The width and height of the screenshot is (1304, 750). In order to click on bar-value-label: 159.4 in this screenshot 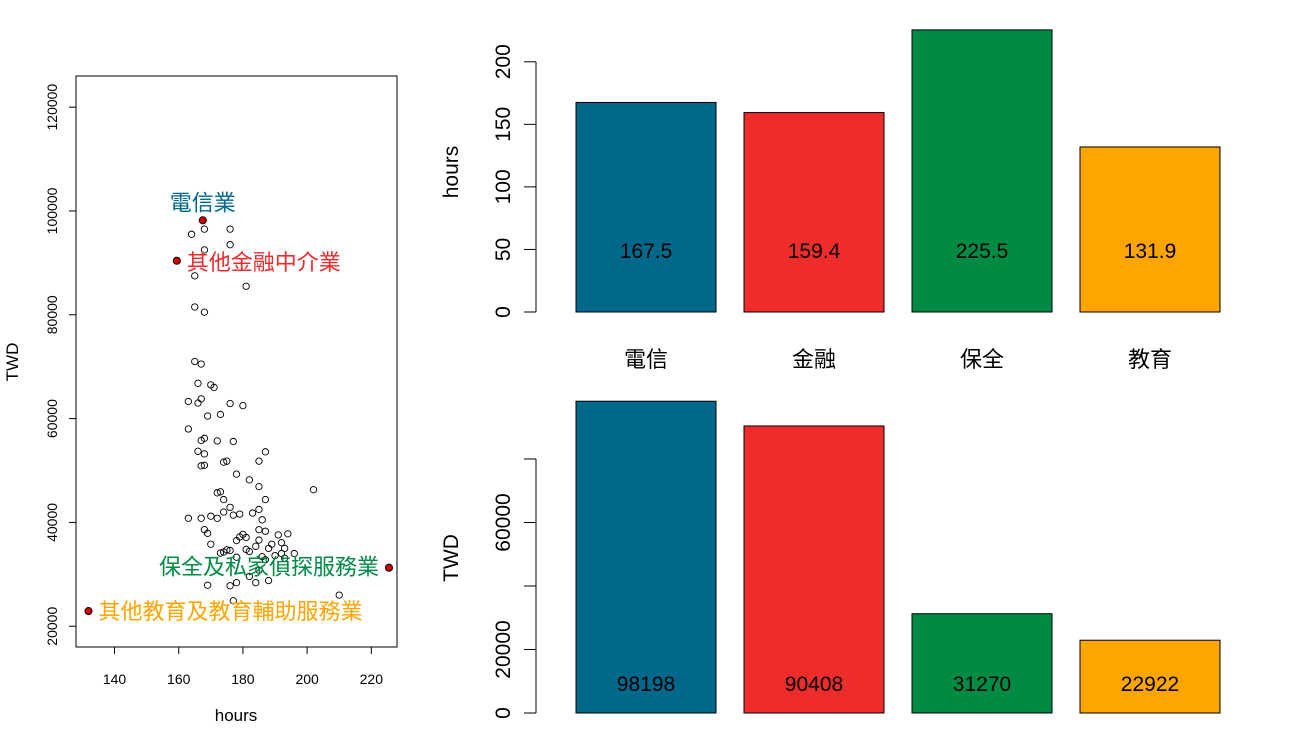, I will do `click(814, 251)`.